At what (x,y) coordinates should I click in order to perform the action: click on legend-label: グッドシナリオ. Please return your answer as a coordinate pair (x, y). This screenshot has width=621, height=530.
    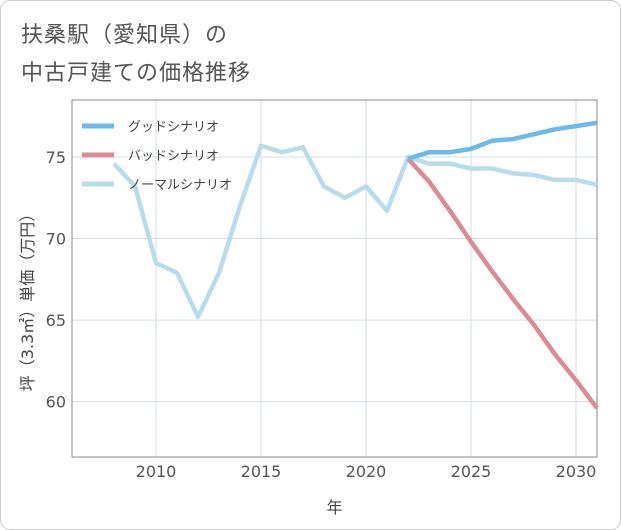
    Looking at the image, I should click on (173, 127).